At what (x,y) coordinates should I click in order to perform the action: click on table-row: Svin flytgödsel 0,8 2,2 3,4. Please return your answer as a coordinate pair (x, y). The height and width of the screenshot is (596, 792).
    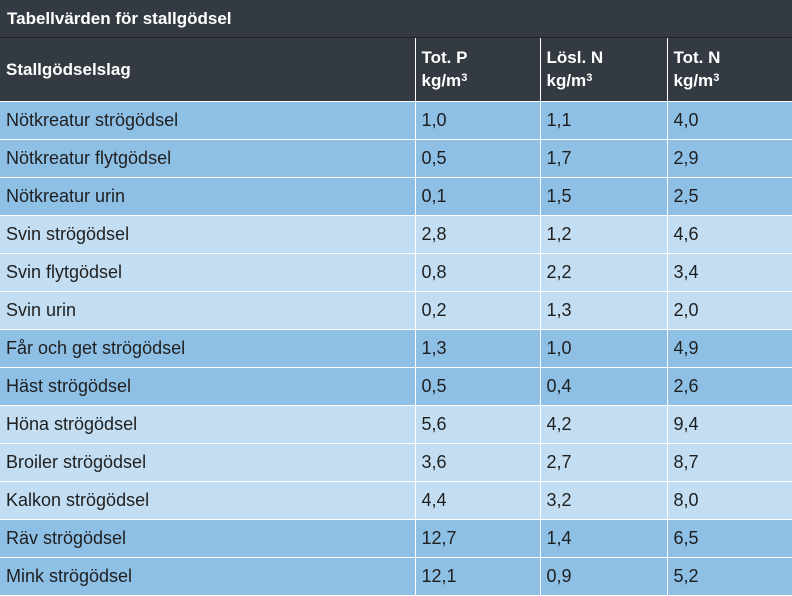
    Looking at the image, I should click on (396, 272).